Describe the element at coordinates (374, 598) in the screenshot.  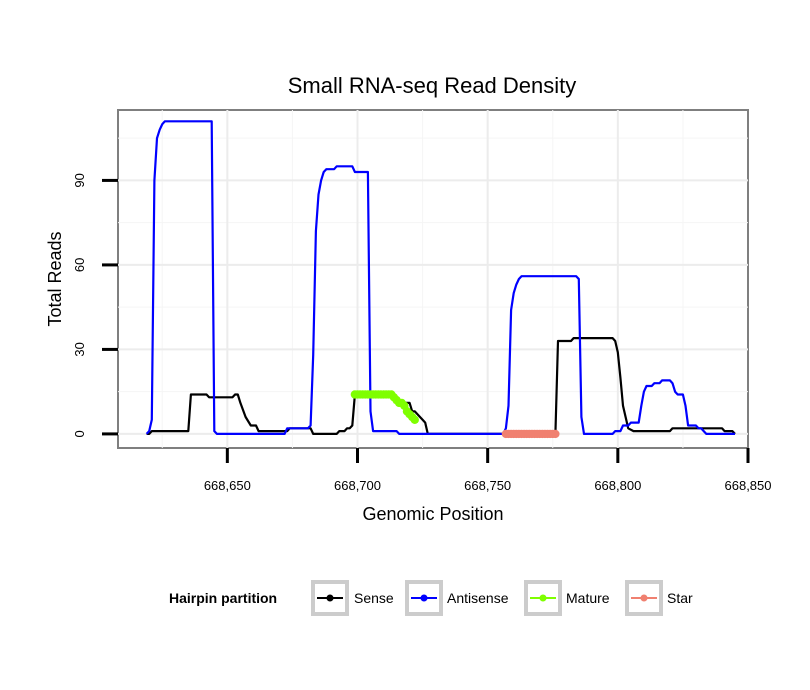
I see `legend-label-sense: Sense` at that location.